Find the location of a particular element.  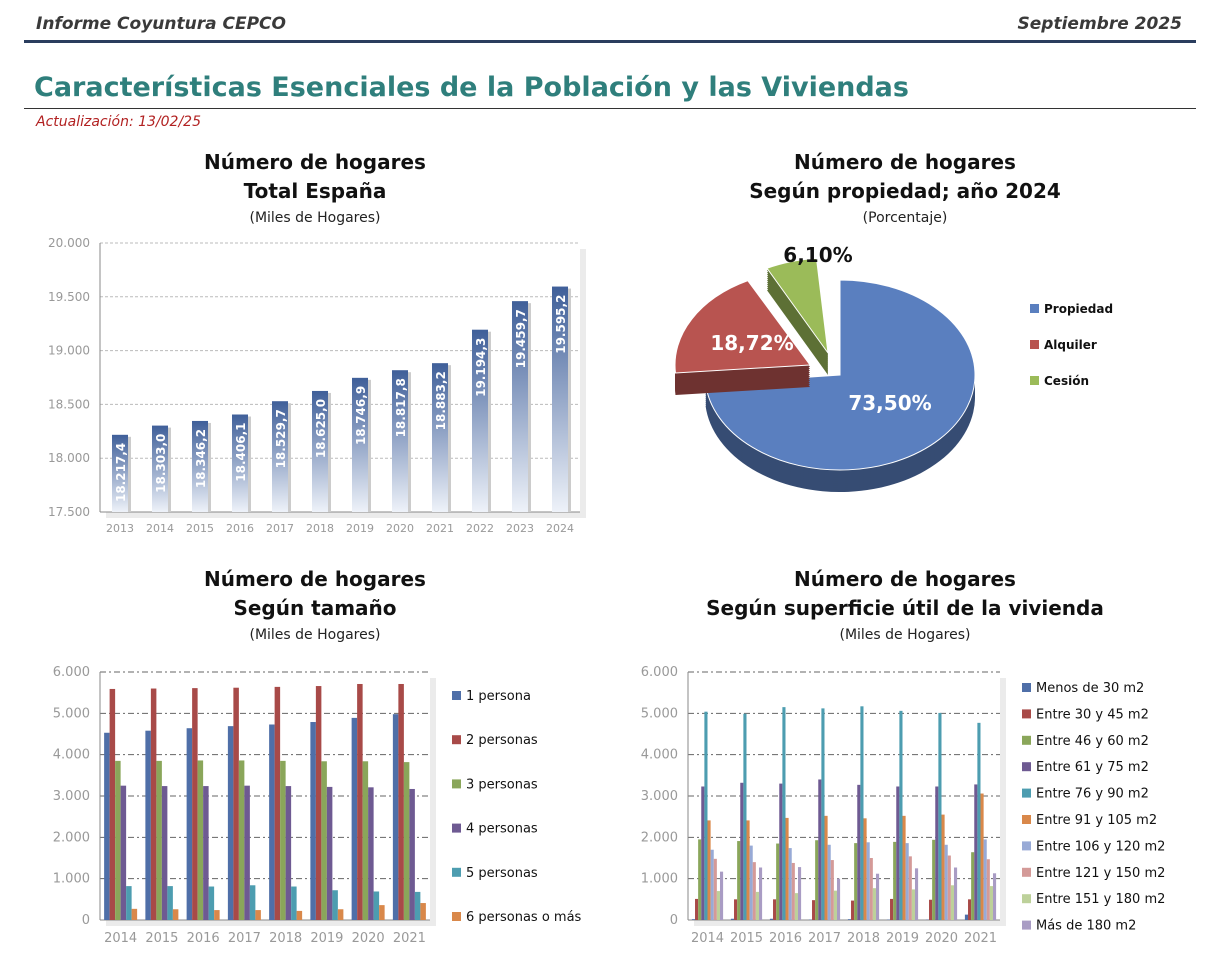

legend-label: 2 personas is located at coordinates (502, 740).